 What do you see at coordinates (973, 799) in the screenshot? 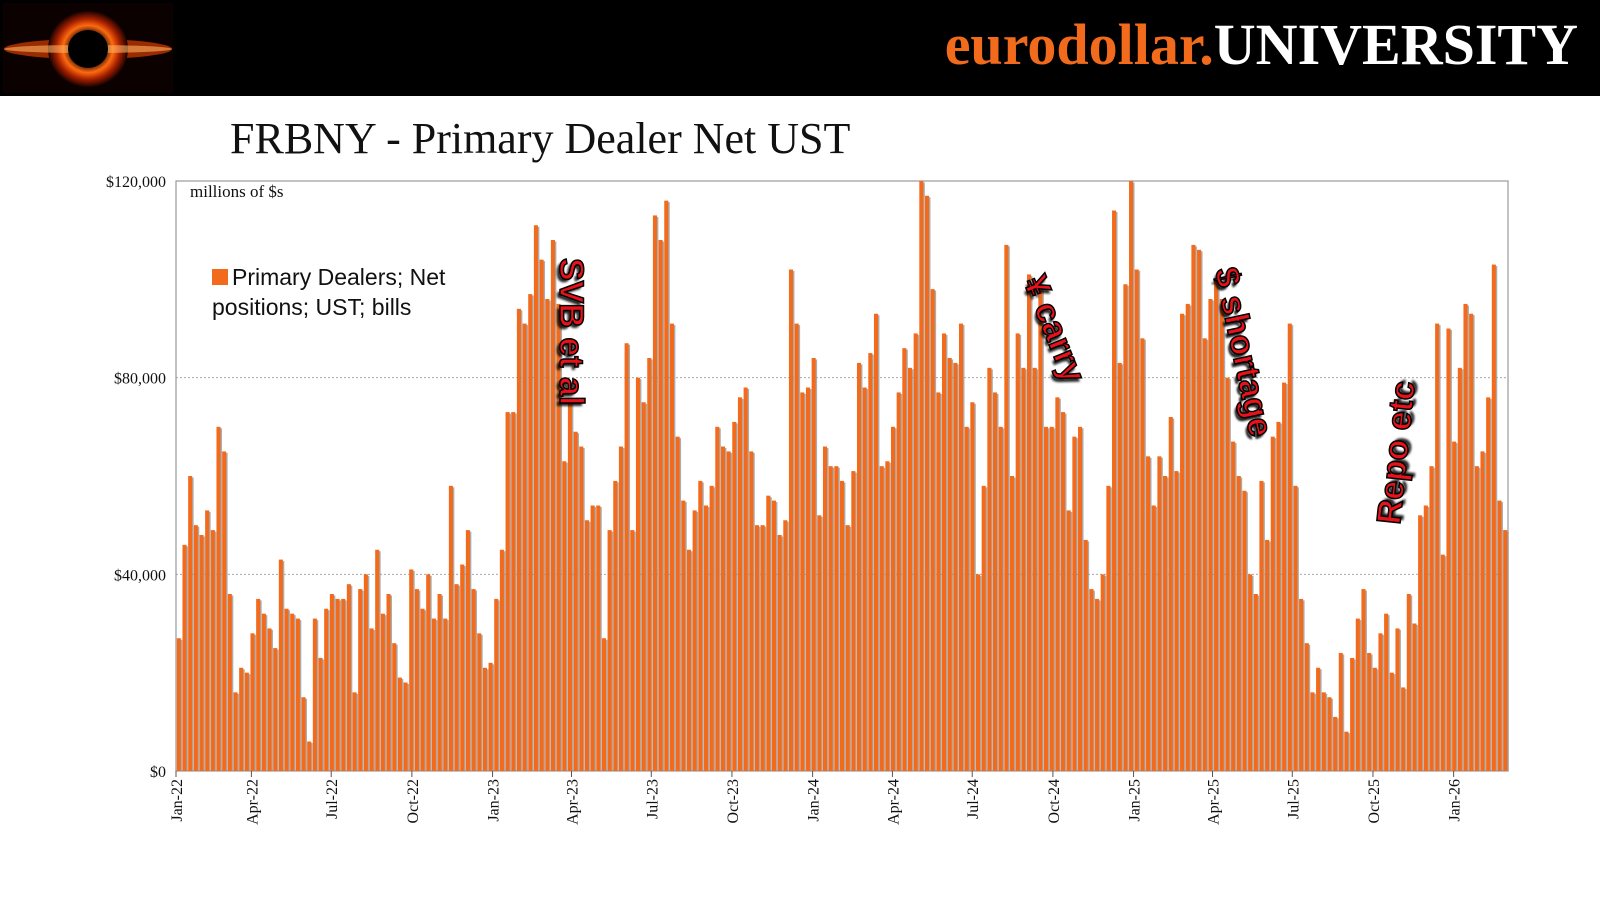
I see `x-tick-label: Jul-24` at bounding box center [973, 799].